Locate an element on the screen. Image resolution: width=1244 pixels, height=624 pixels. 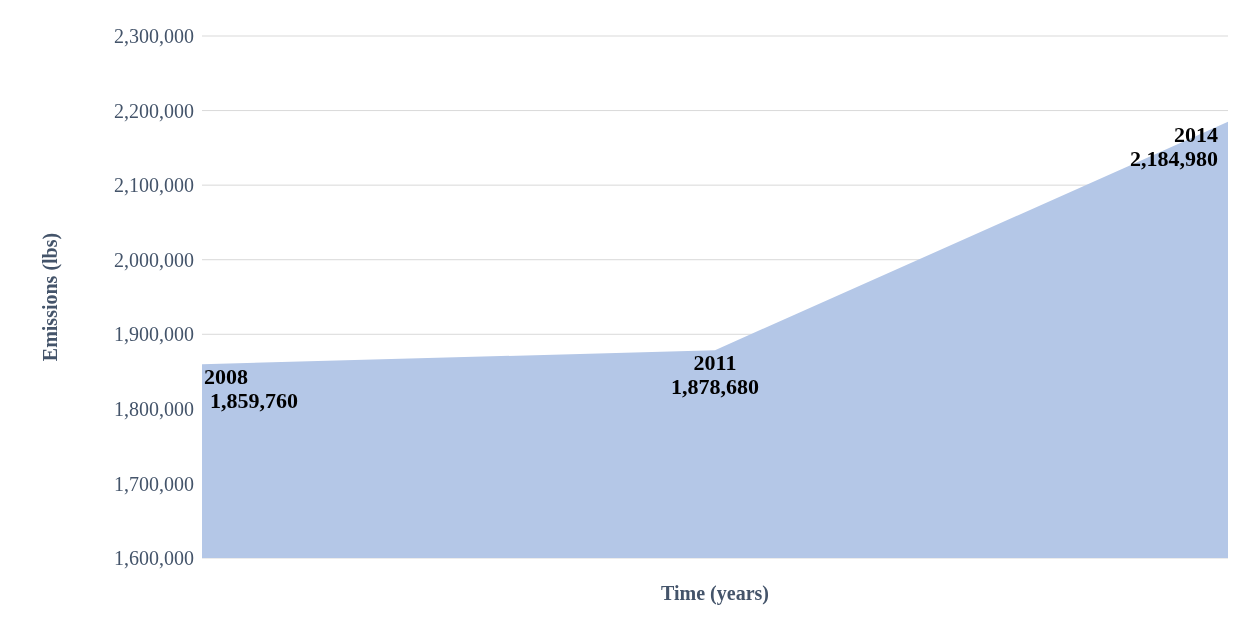
y-tick-label: 1,900,000 is located at coordinates (154, 334).